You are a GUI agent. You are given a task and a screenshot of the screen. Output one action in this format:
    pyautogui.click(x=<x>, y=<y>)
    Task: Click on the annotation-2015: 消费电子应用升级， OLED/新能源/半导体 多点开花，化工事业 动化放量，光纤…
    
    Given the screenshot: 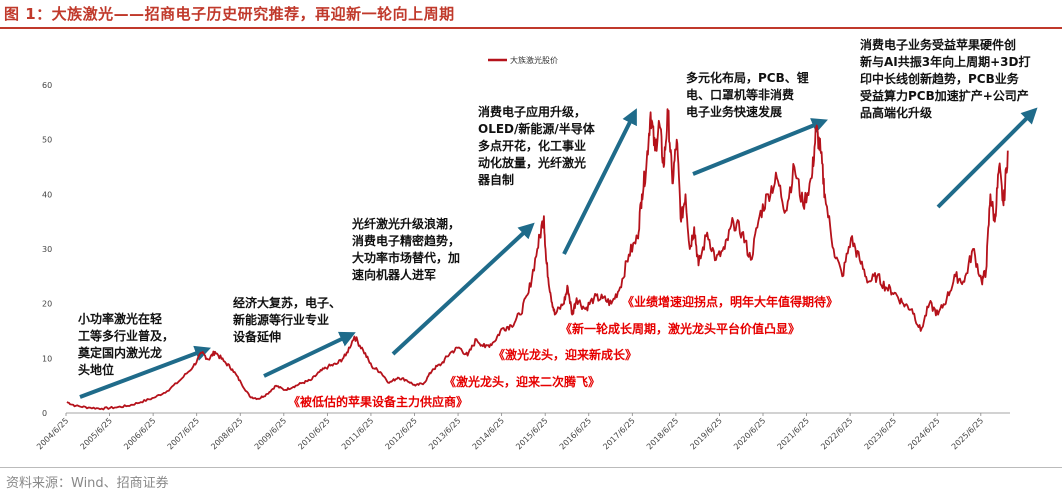 What is the action you would take?
    pyautogui.click(x=538, y=145)
    